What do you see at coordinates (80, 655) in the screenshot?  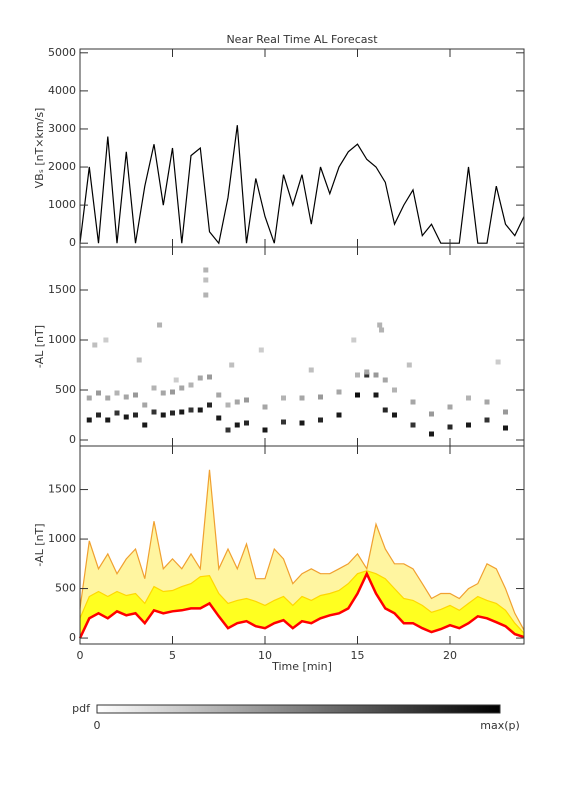 I see `x-tick-label: 0` at bounding box center [80, 655].